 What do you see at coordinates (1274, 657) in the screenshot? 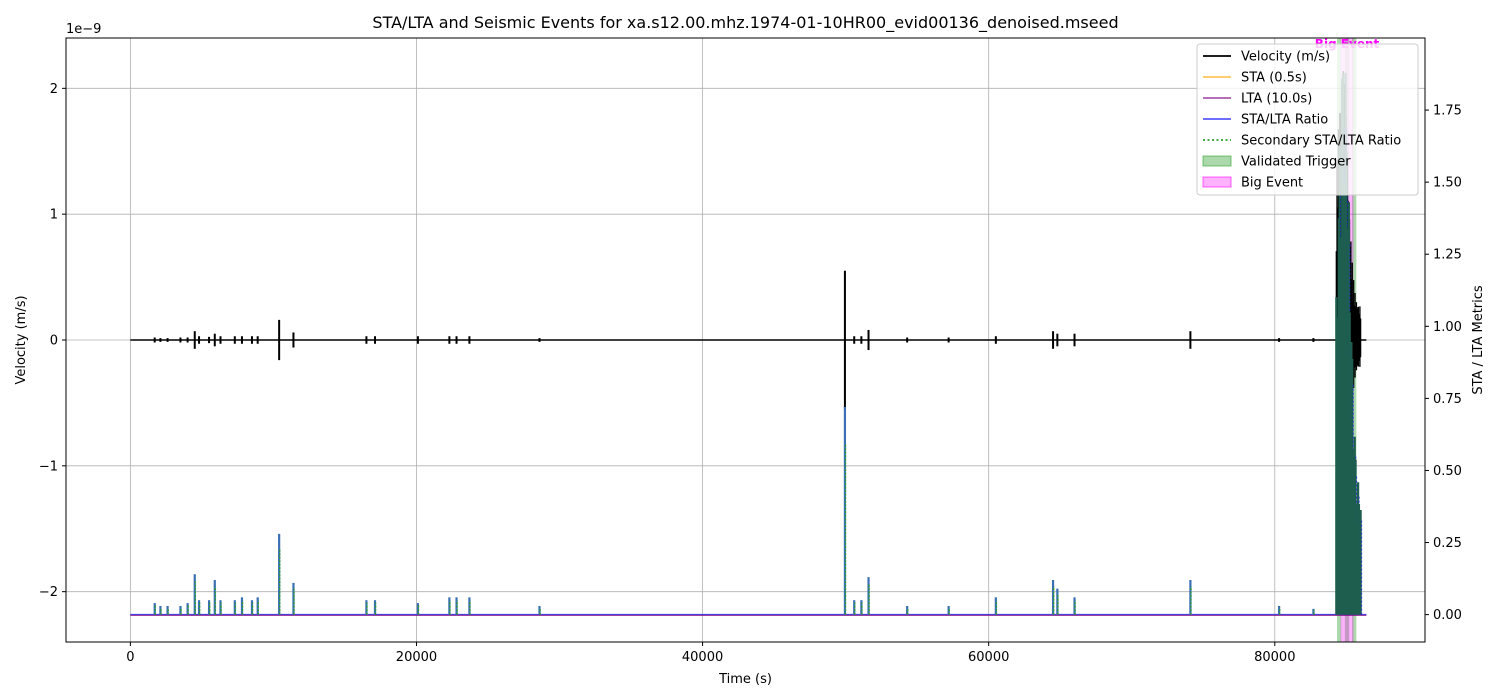
I see `x-tick-label: 80000` at bounding box center [1274, 657].